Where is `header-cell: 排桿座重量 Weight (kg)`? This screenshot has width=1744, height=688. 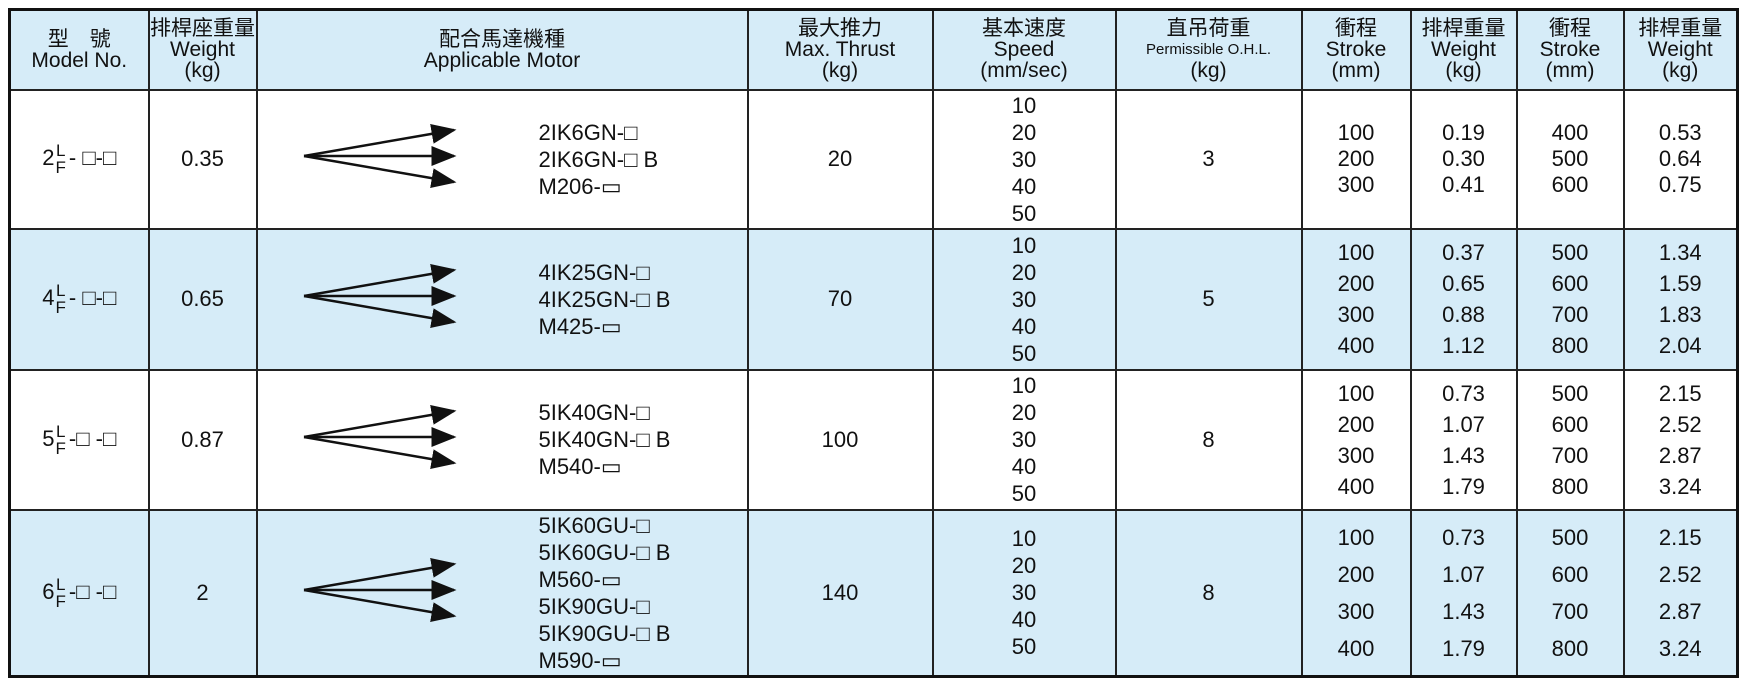 header-cell: 排桿座重量 Weight (kg) is located at coordinates (202, 49).